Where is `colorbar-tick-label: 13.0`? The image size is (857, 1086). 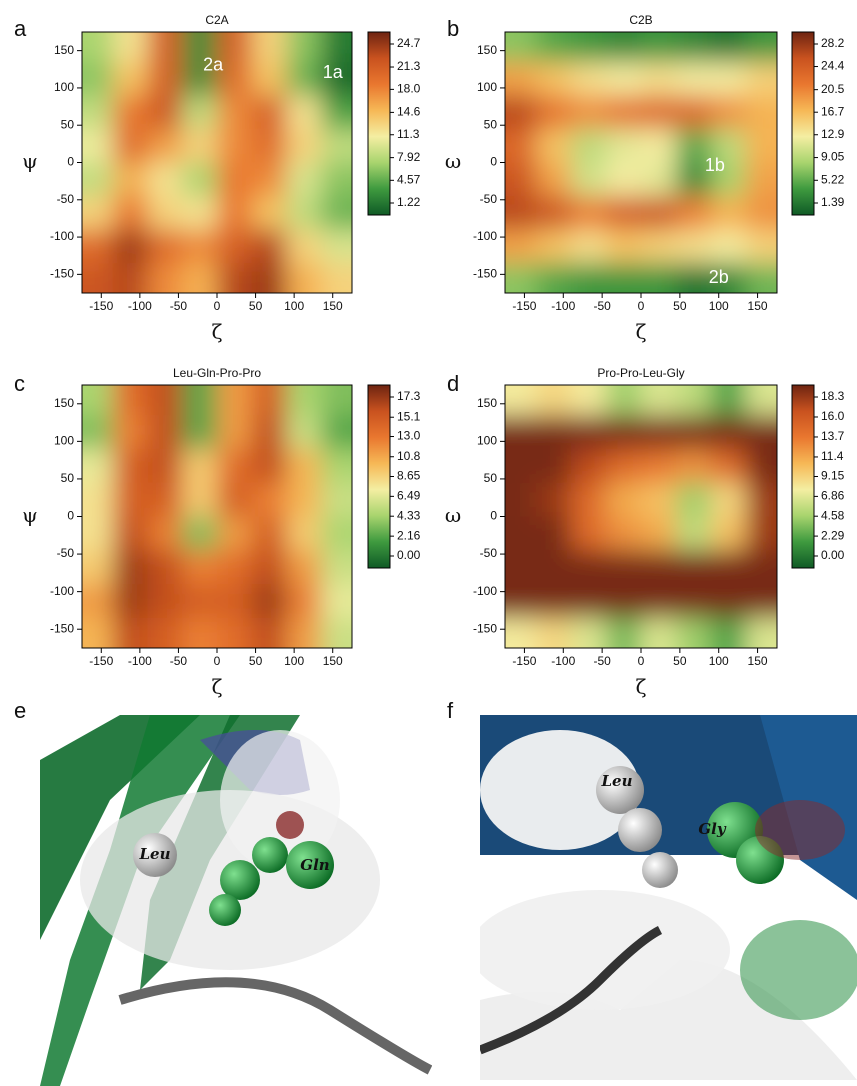 colorbar-tick-label: 13.0 is located at coordinates (409, 436).